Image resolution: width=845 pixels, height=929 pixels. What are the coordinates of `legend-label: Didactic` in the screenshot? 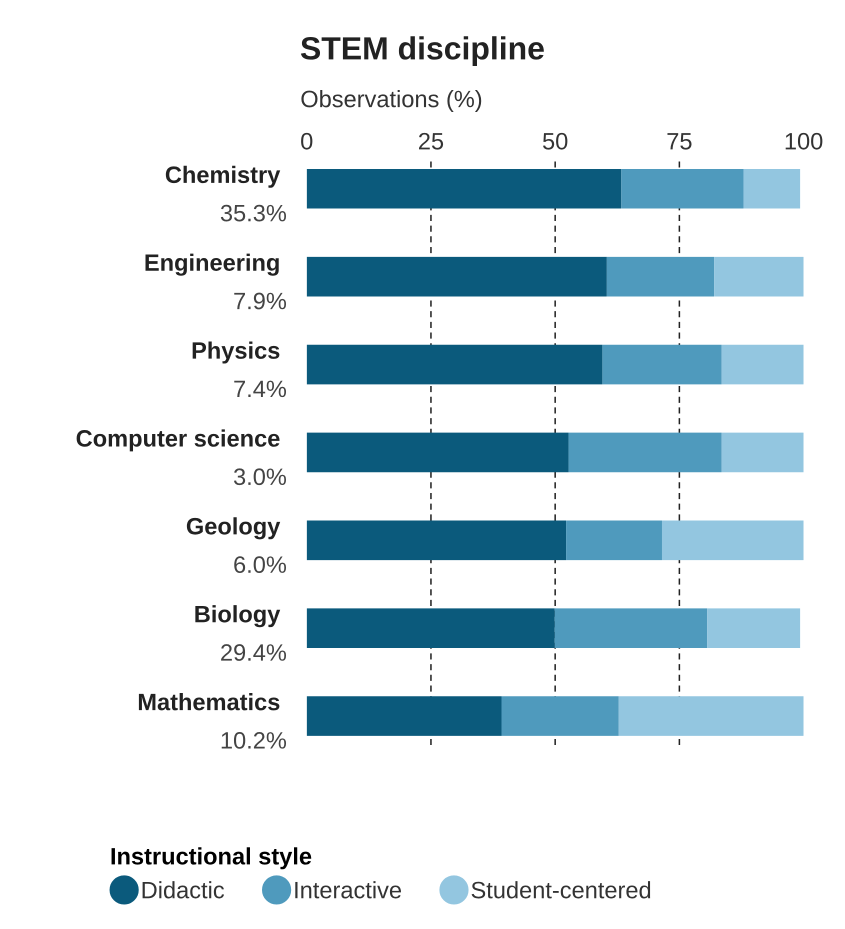 It's located at (183, 889).